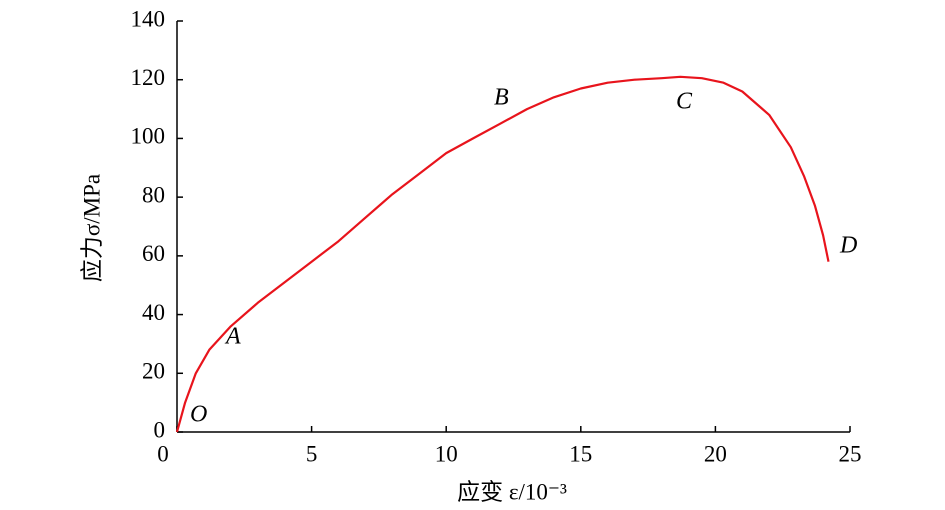  I want to click on y-tick-label: 80, so click(153, 194).